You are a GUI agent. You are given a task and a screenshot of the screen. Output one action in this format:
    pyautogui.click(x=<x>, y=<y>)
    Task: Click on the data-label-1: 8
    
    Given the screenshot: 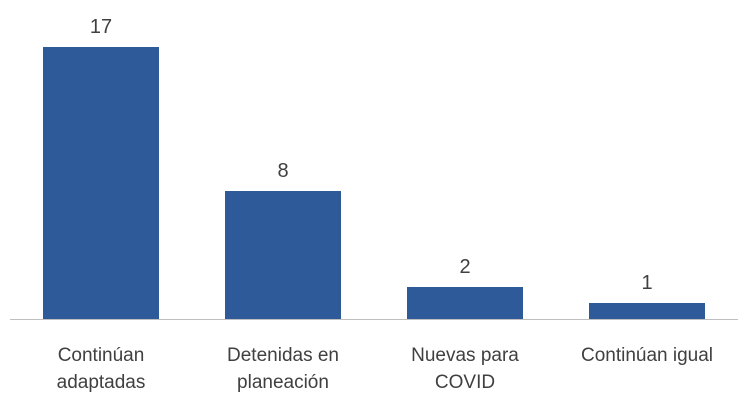 What is the action you would take?
    pyautogui.click(x=282, y=171)
    